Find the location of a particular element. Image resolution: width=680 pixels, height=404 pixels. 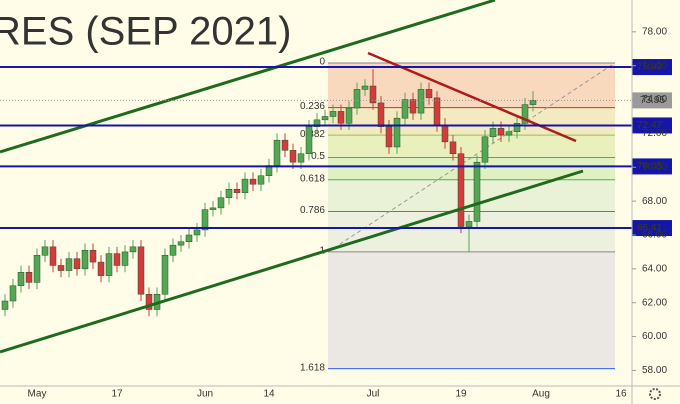

fib-label: 0.382 is located at coordinates (312, 134).